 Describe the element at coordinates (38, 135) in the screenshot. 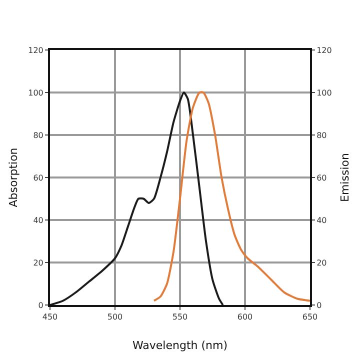

I see `y-tick-label: 80` at that location.